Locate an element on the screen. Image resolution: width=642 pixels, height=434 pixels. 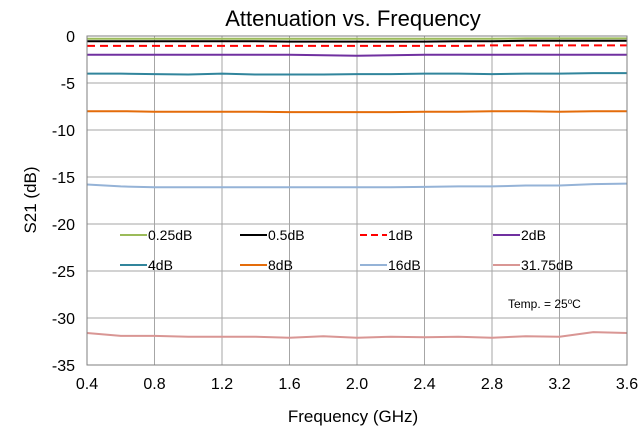
series-line-4db is located at coordinates (357, 74).